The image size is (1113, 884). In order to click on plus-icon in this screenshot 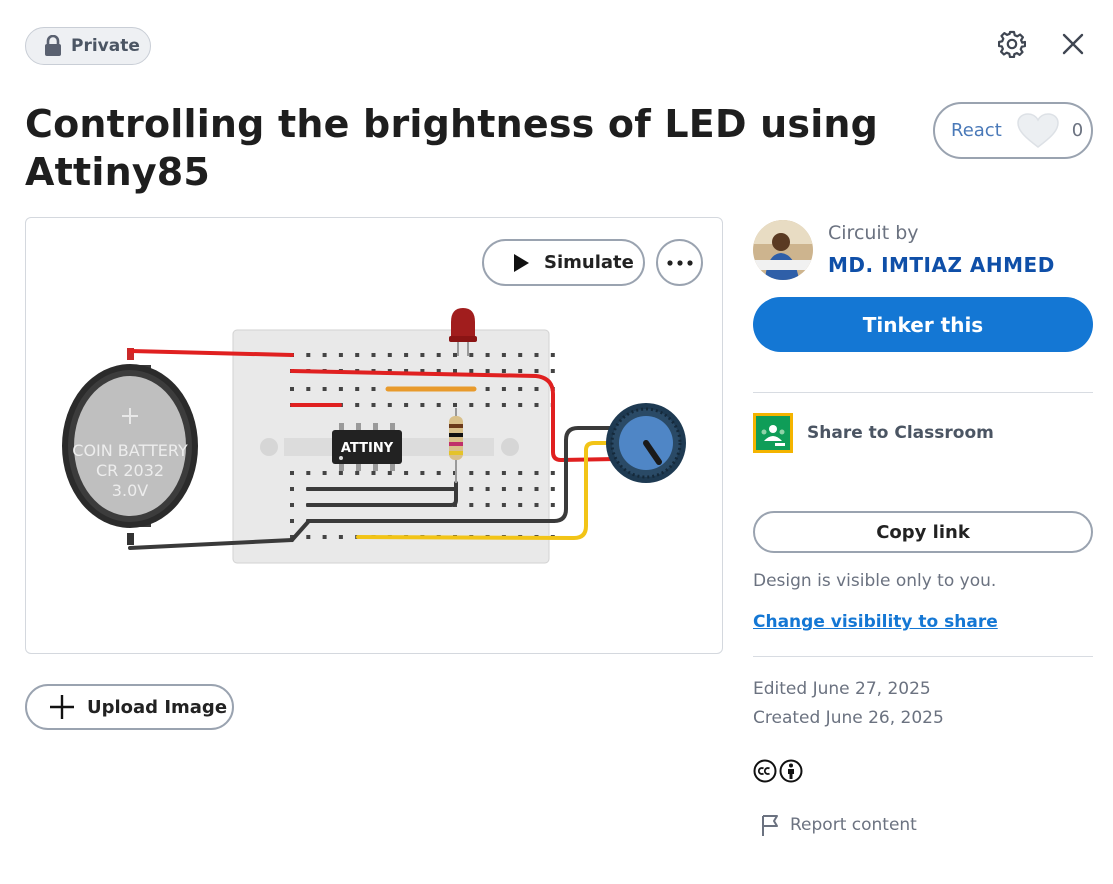, I will do `click(62, 707)`.